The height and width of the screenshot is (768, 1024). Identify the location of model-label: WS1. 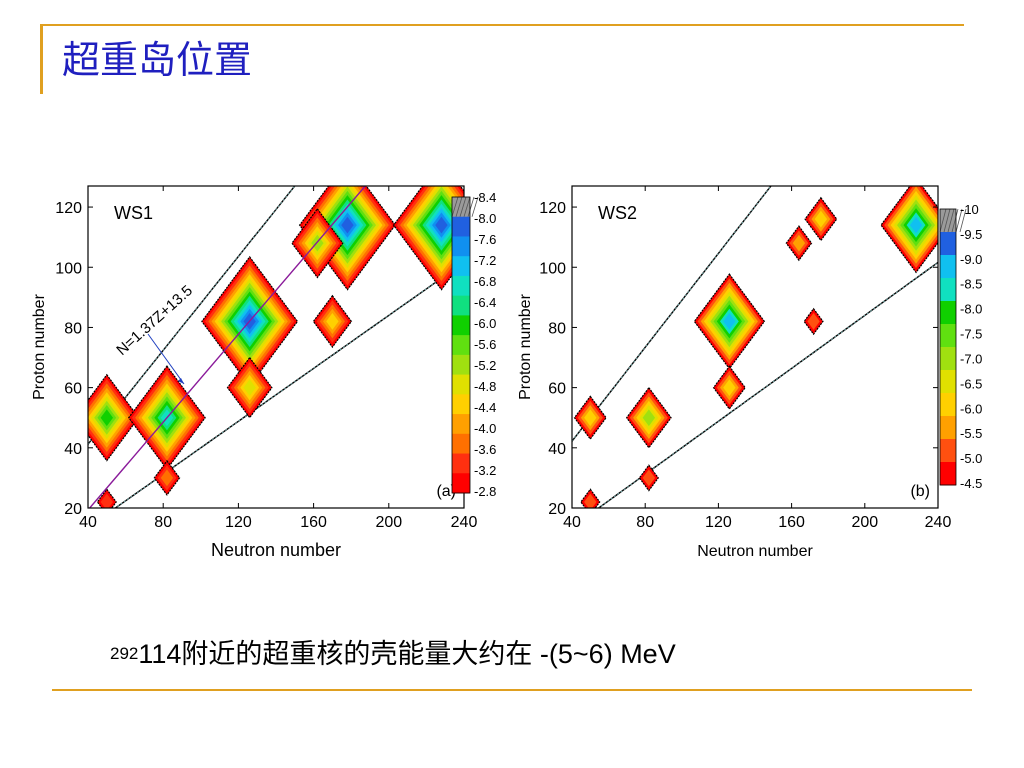
(133, 213).